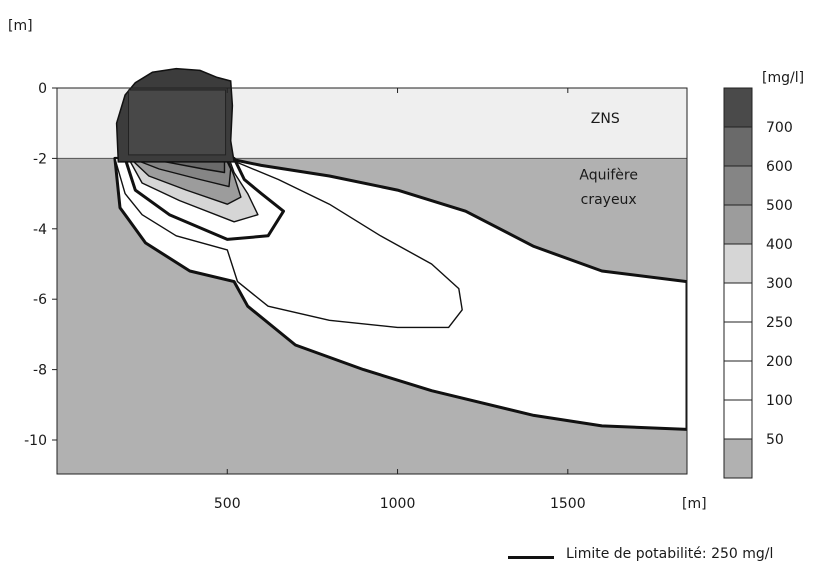  I want to click on y-axis: 0 -2 -4 -6 -8 -10, so click(40, 265).